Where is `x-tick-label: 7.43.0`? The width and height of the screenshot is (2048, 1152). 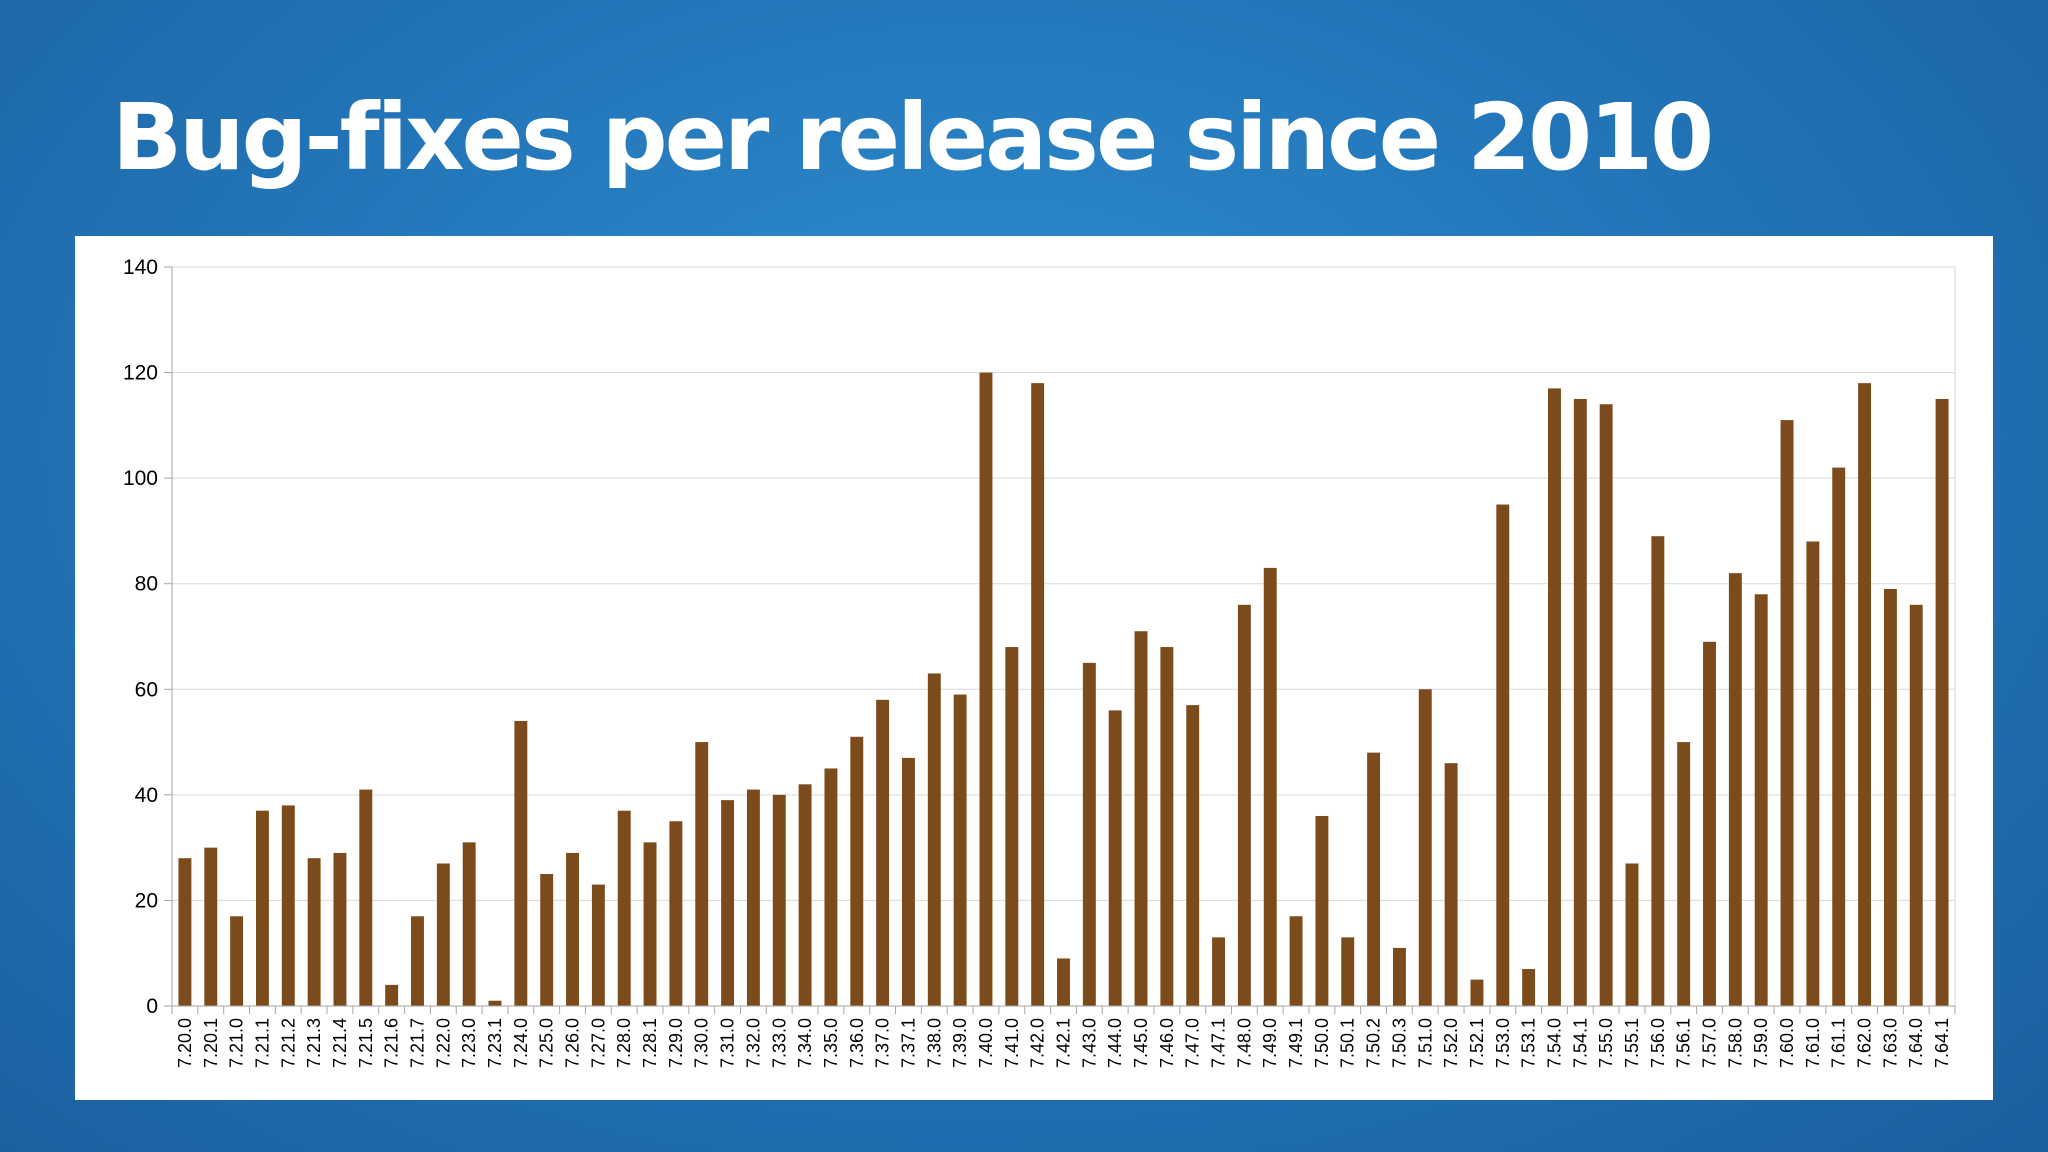
x-tick-label: 7.43.0 is located at coordinates (1089, 1043).